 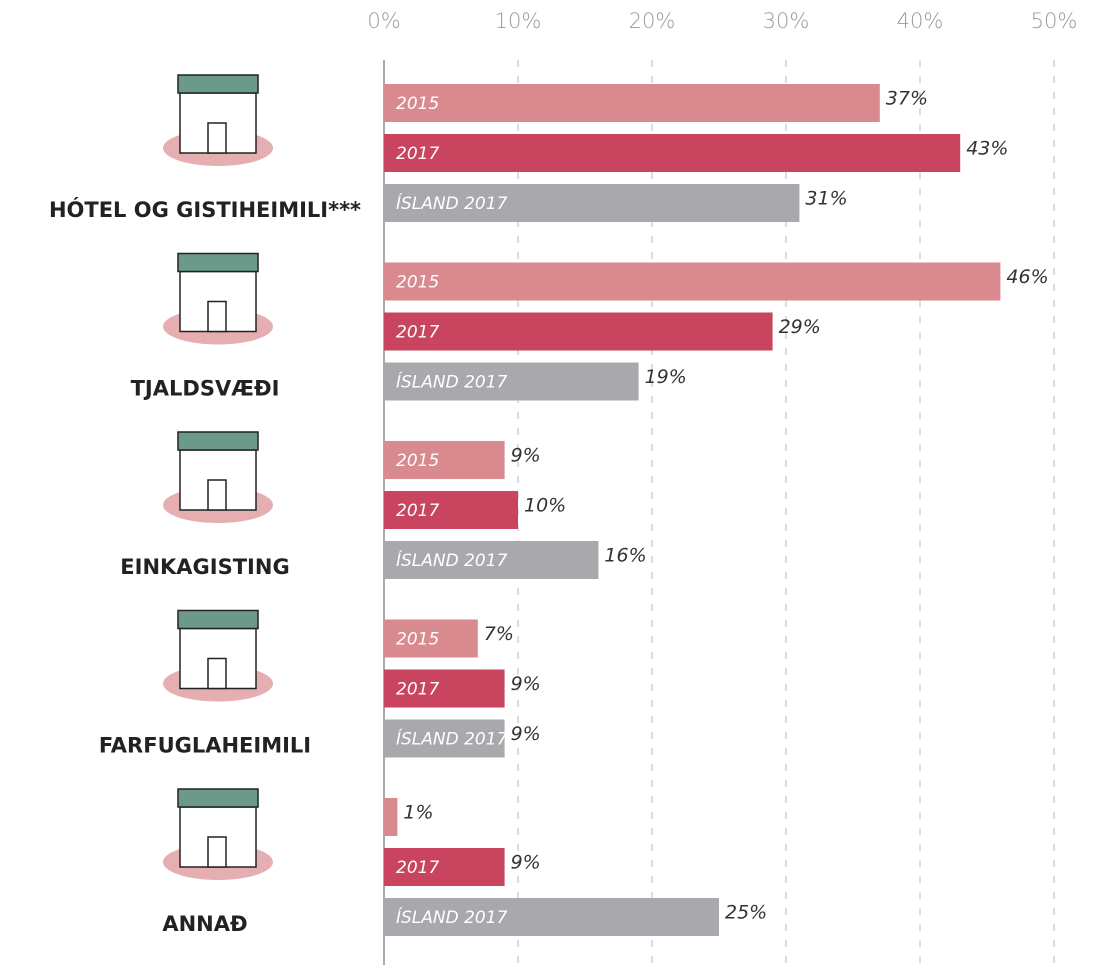 I want to click on value-label: 19%, so click(x=666, y=377).